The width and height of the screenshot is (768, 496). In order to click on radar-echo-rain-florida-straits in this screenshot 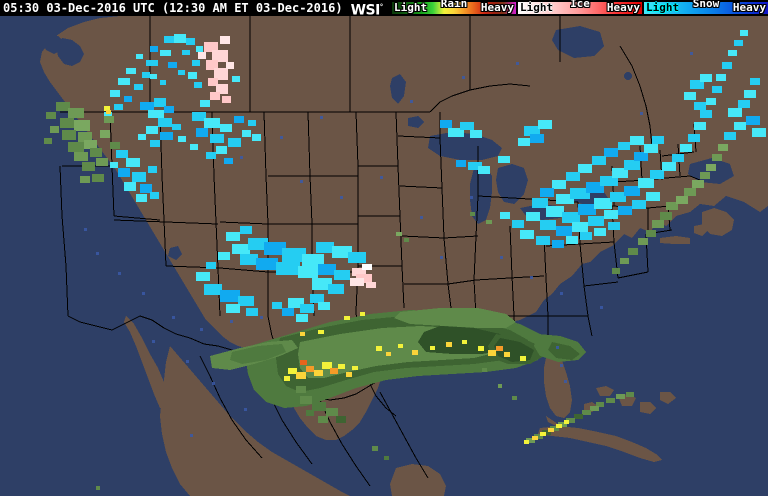, I will do `click(579, 418)`.